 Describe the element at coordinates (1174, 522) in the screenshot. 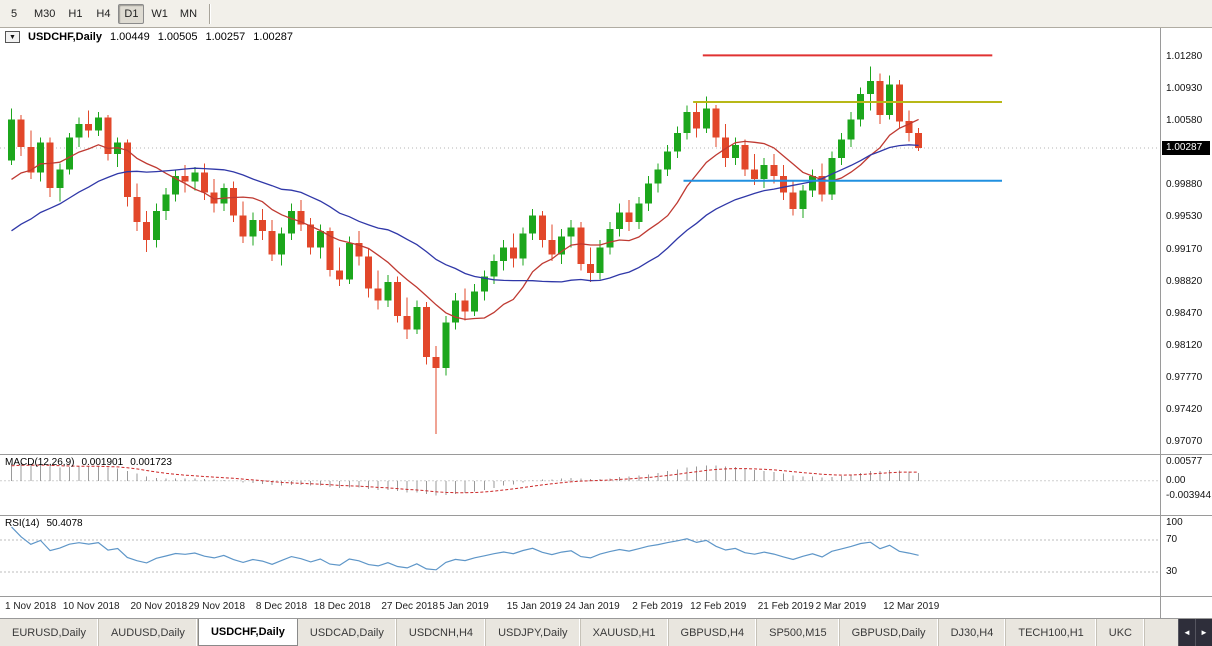

I see `rsi-tick-label: 100` at that location.